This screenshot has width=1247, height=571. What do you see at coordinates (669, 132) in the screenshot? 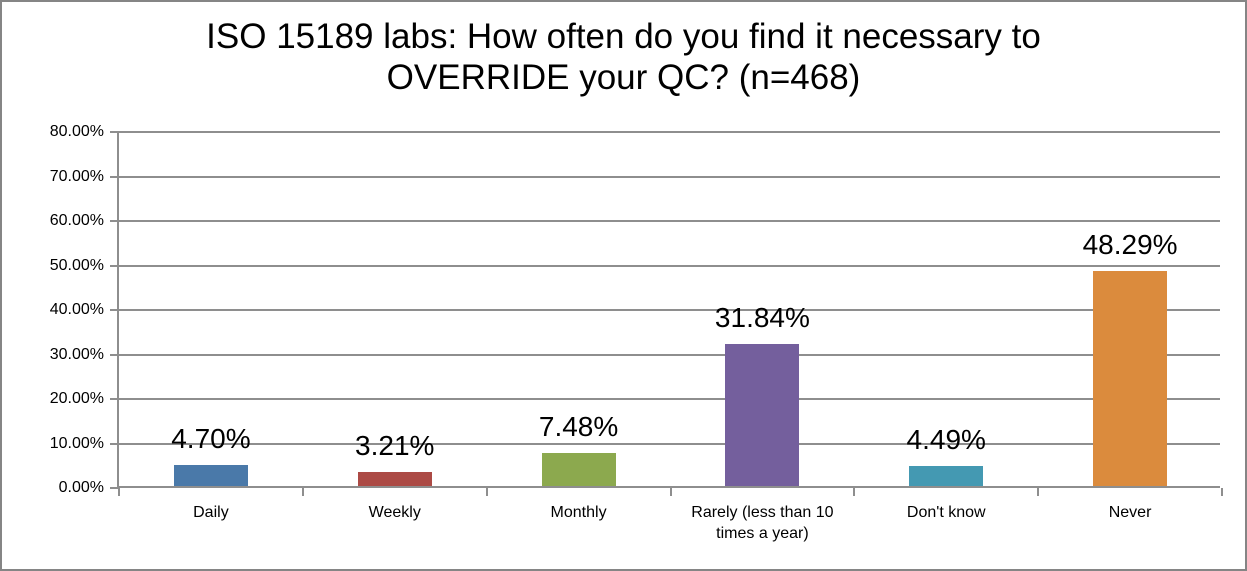
I see `gridline-80.00%` at bounding box center [669, 132].